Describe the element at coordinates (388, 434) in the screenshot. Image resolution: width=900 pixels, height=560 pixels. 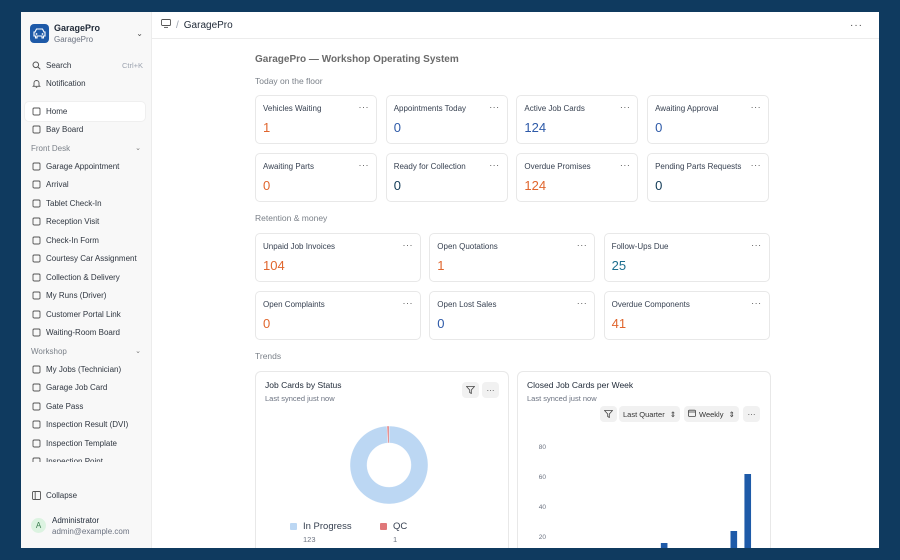
I see `donut-slice-qc` at that location.